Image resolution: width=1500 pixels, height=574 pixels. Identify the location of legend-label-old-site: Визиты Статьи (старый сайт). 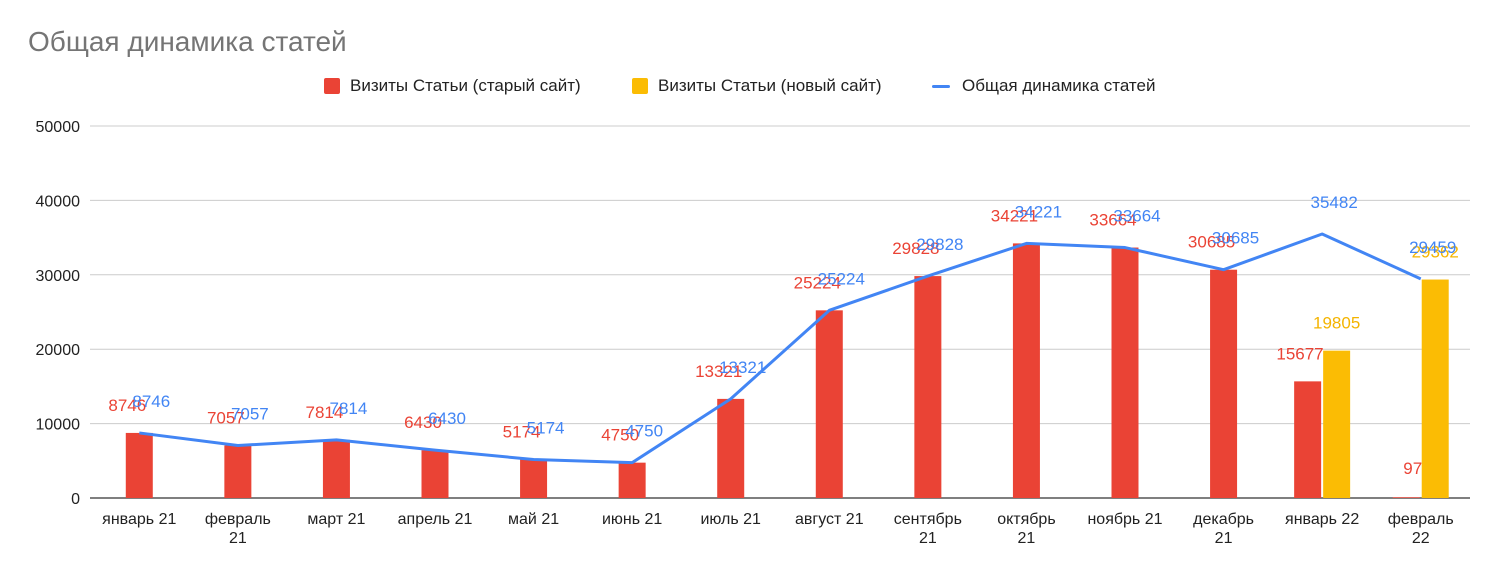
(465, 85).